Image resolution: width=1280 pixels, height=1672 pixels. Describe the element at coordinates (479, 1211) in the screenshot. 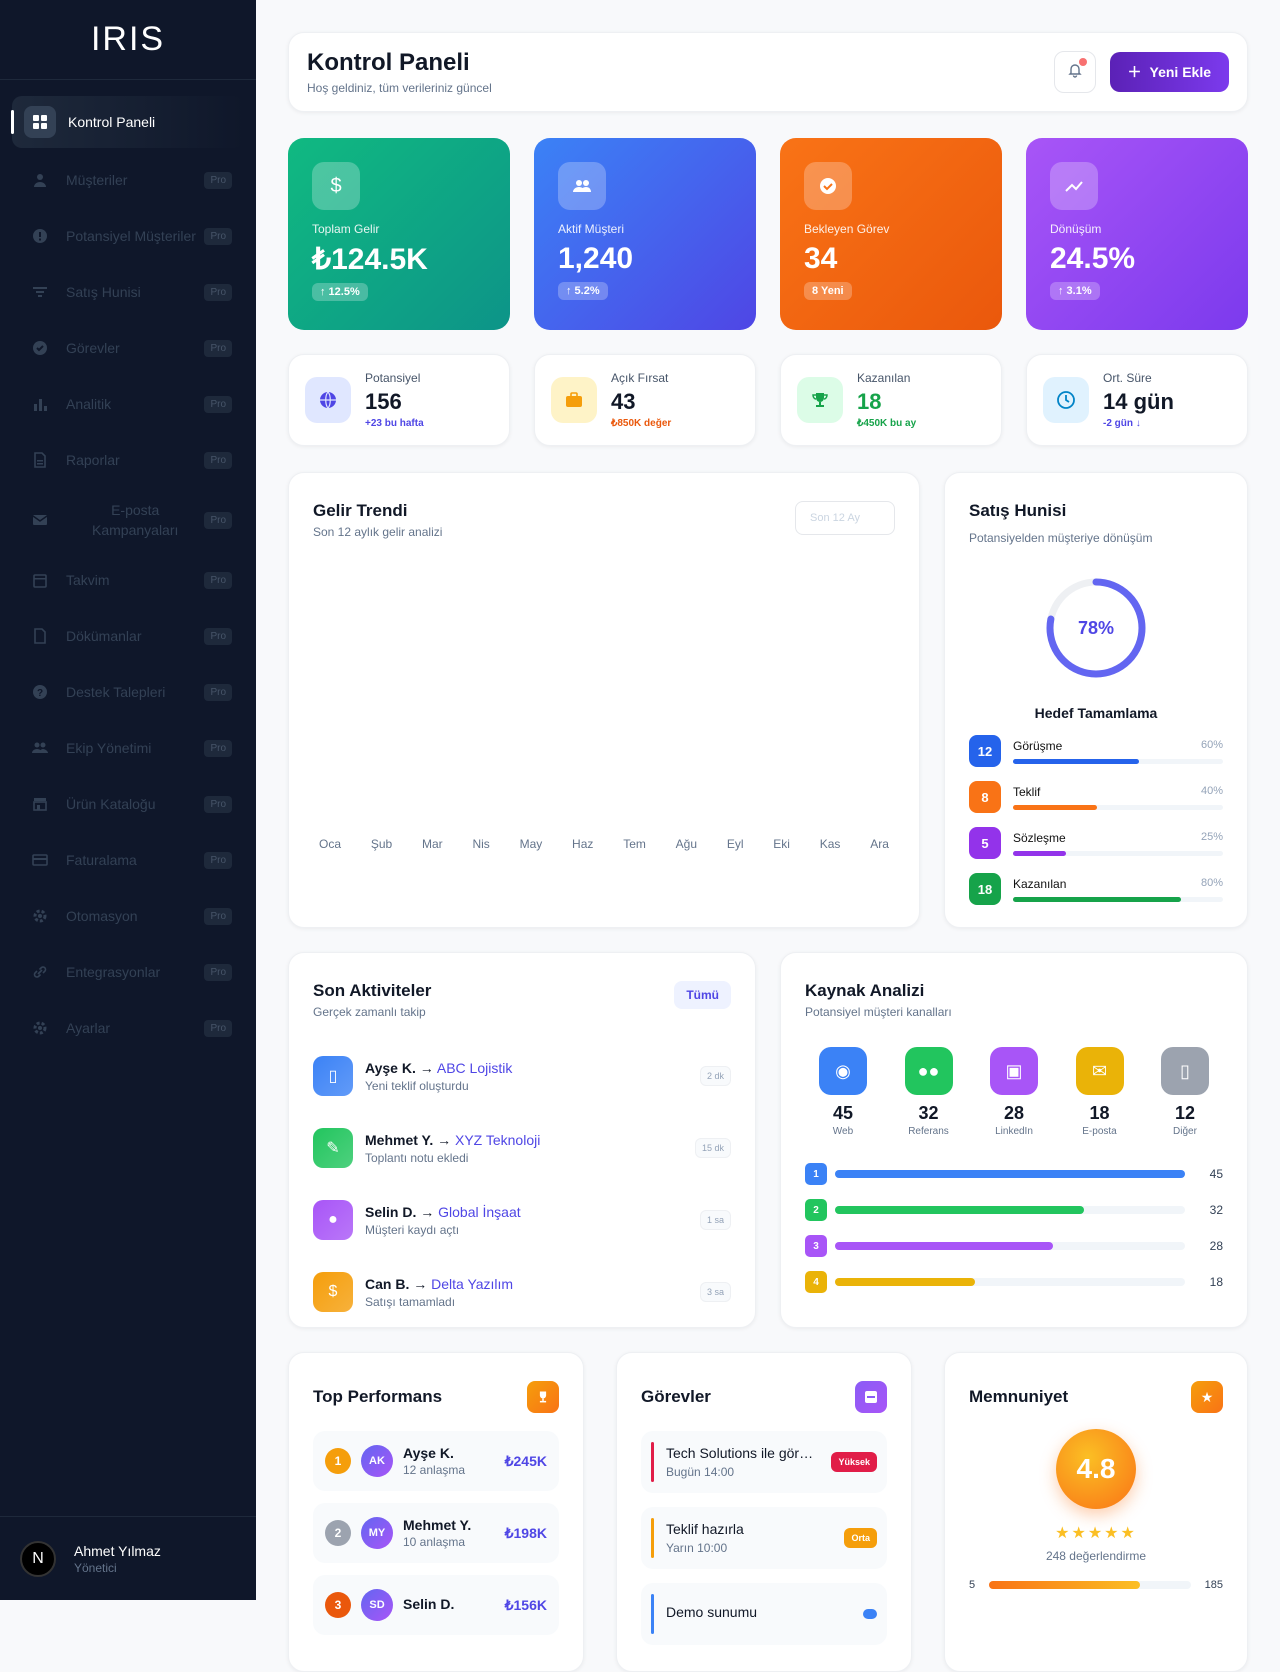

I see `activity-company: Global İnşaat` at that location.